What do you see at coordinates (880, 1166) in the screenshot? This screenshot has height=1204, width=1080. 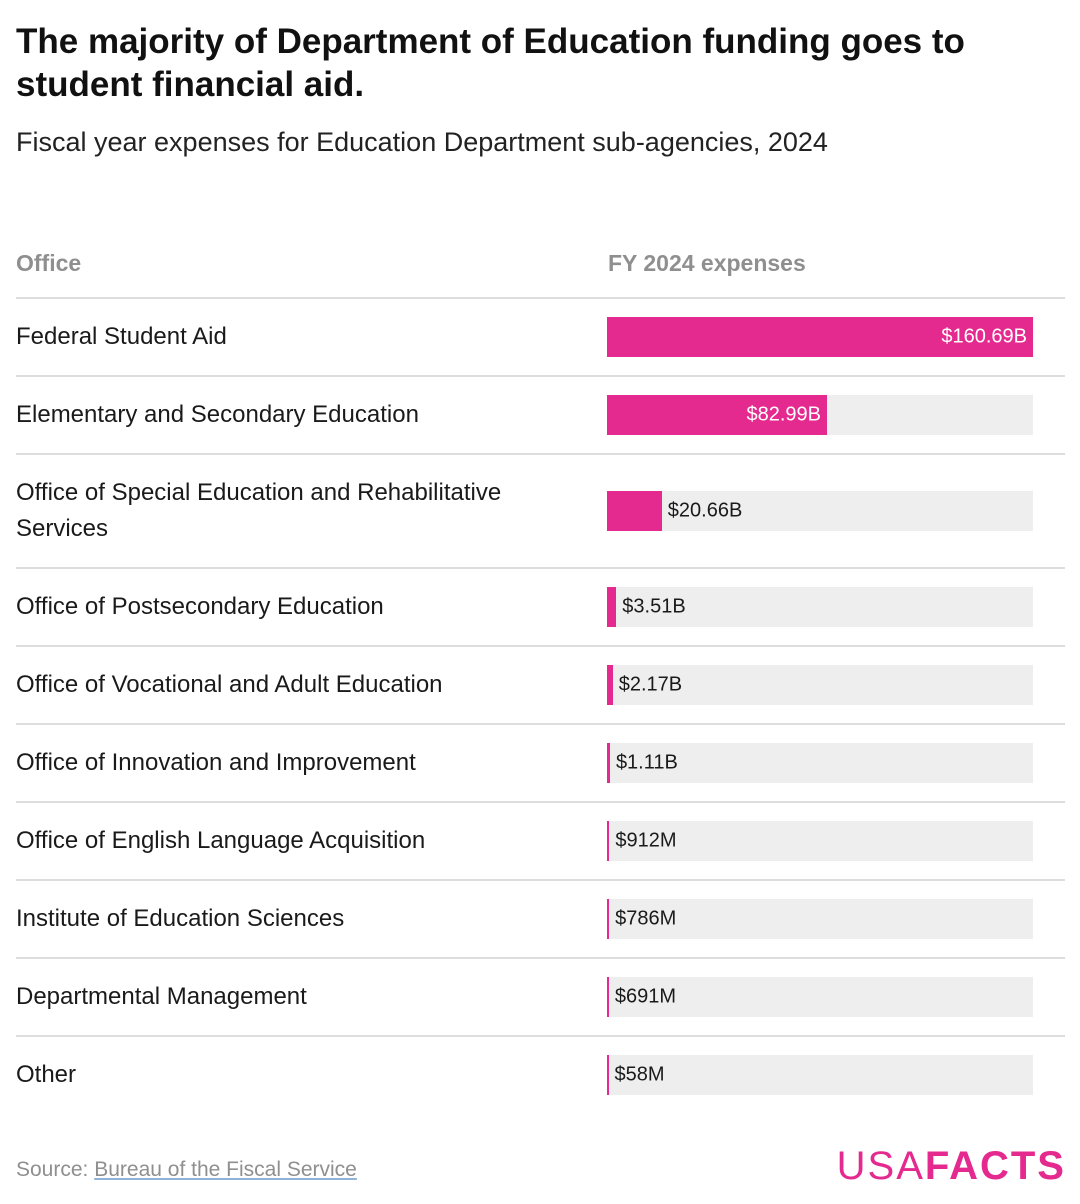 I see `logo-usa: USA` at bounding box center [880, 1166].